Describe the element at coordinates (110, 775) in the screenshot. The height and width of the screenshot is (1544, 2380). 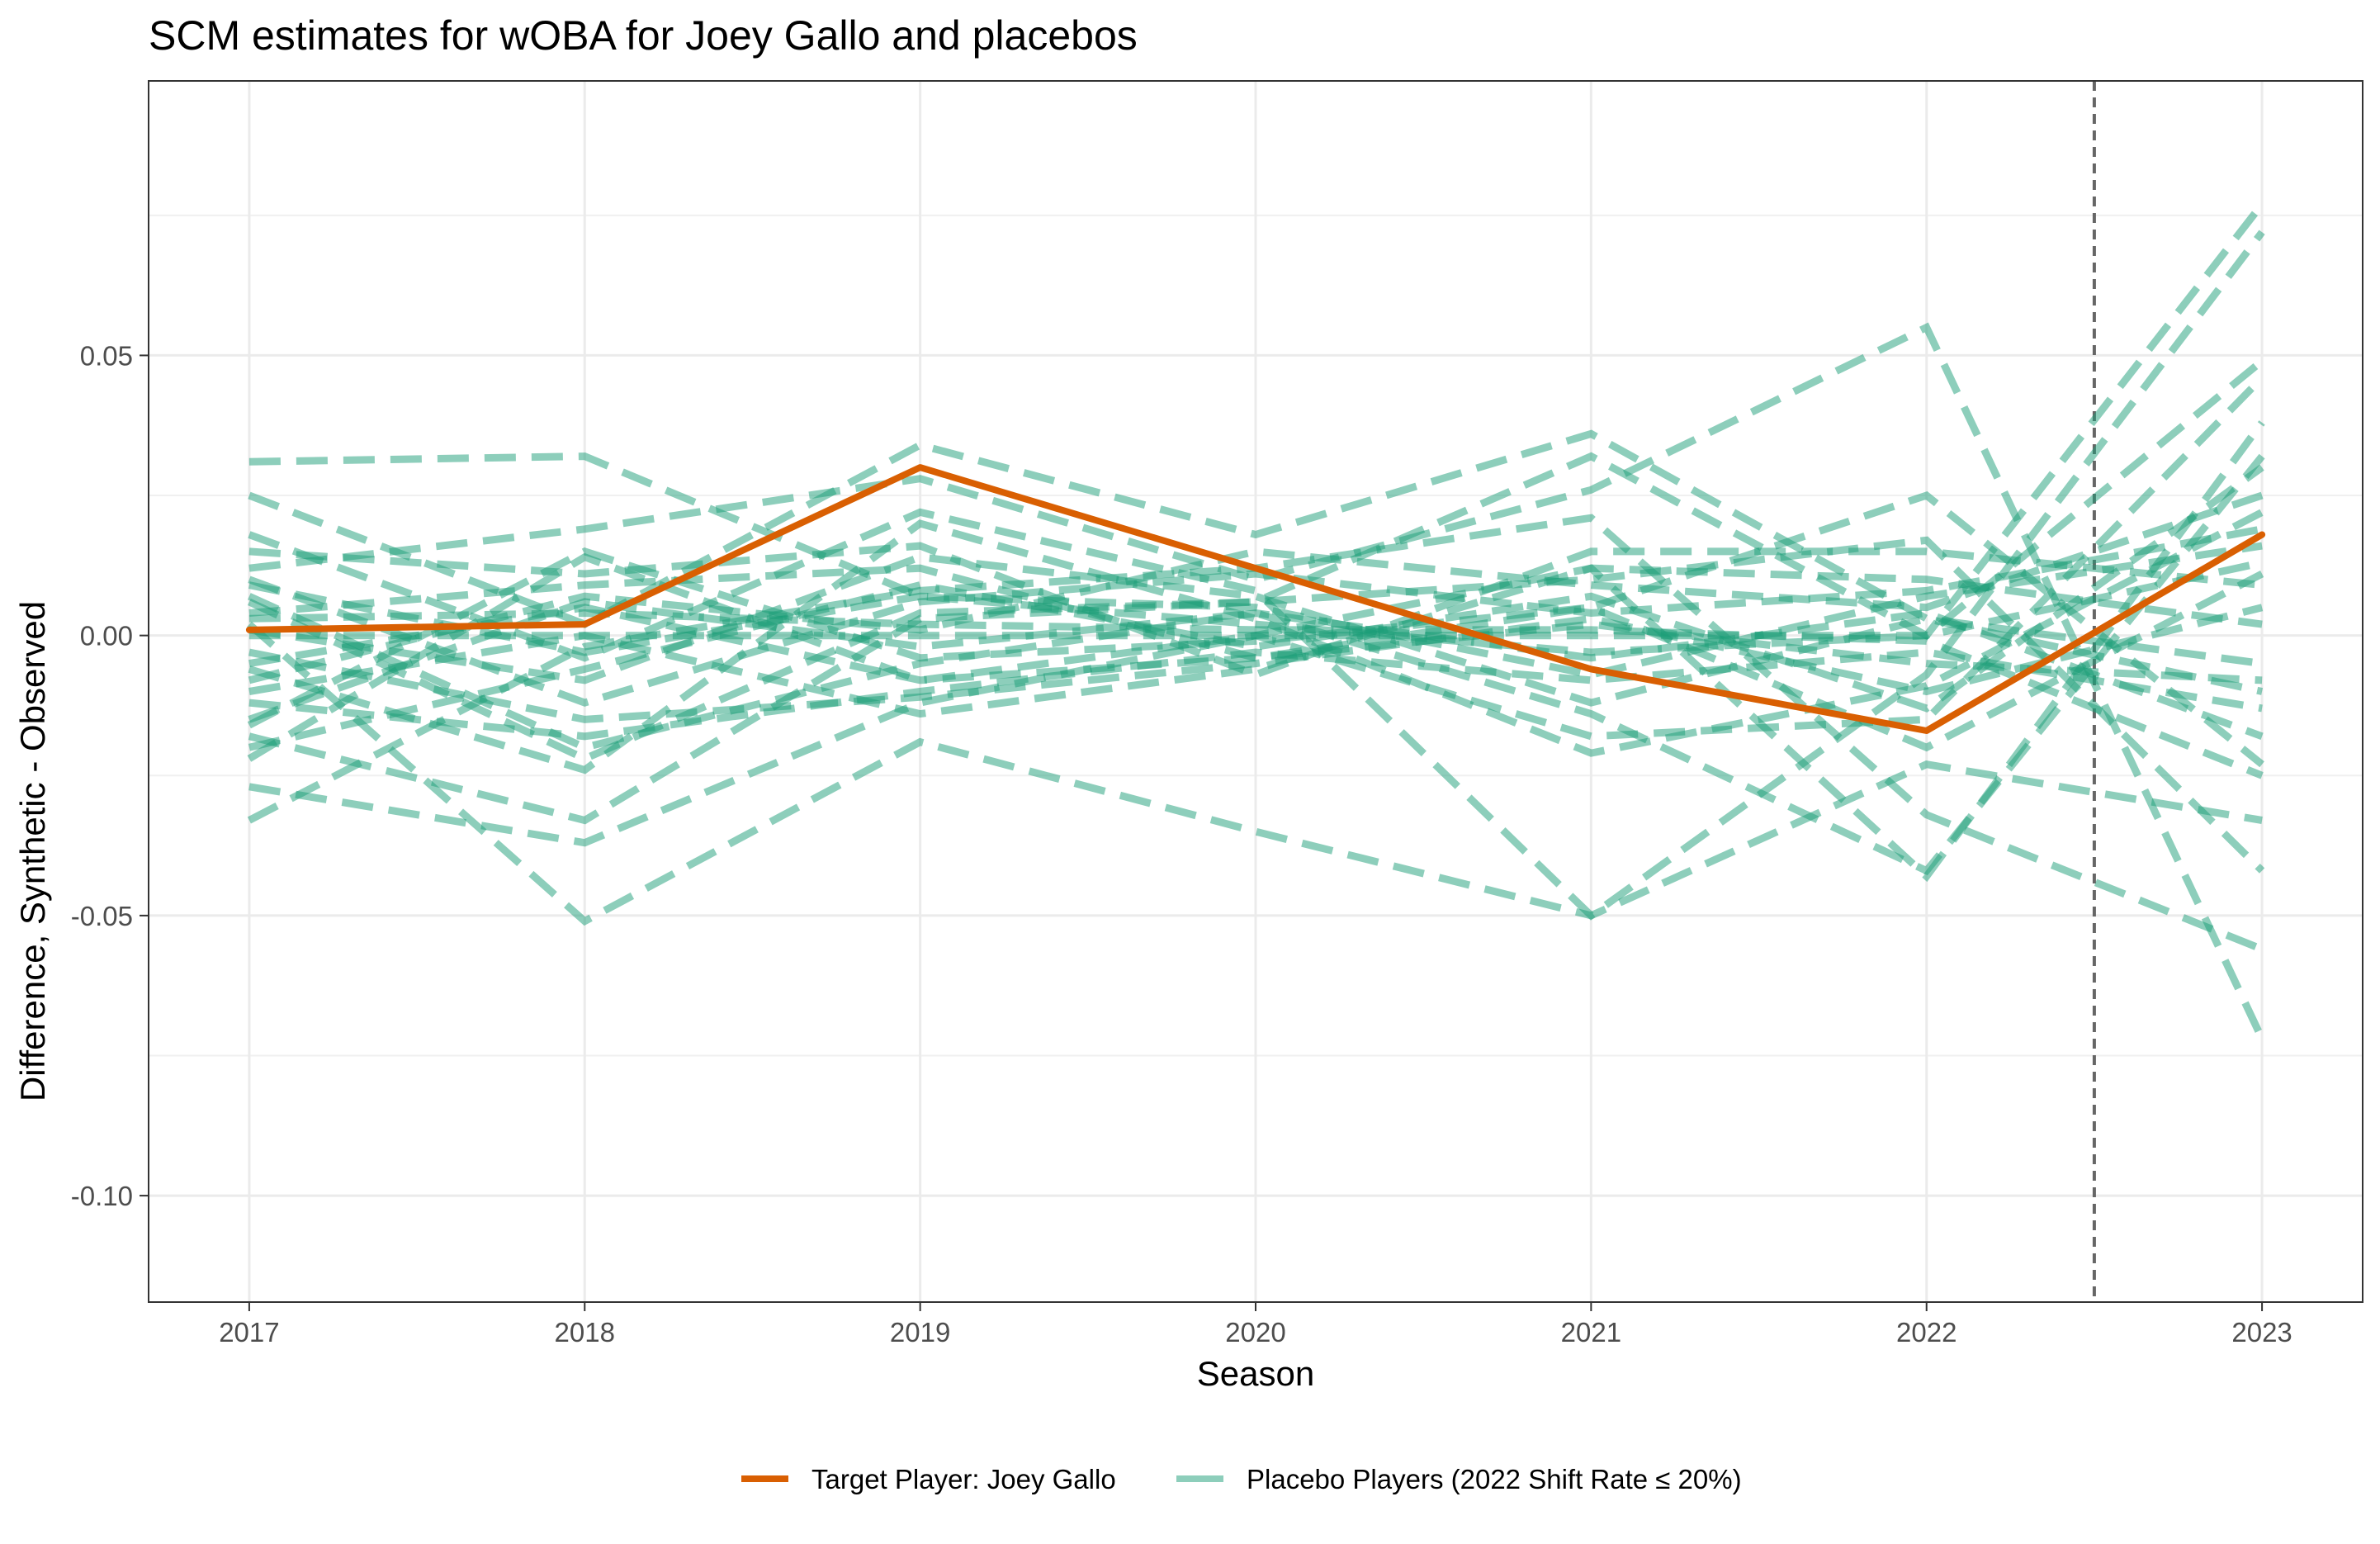
I see `y-axis: -0.10 -0.05 0.00 0.05` at that location.